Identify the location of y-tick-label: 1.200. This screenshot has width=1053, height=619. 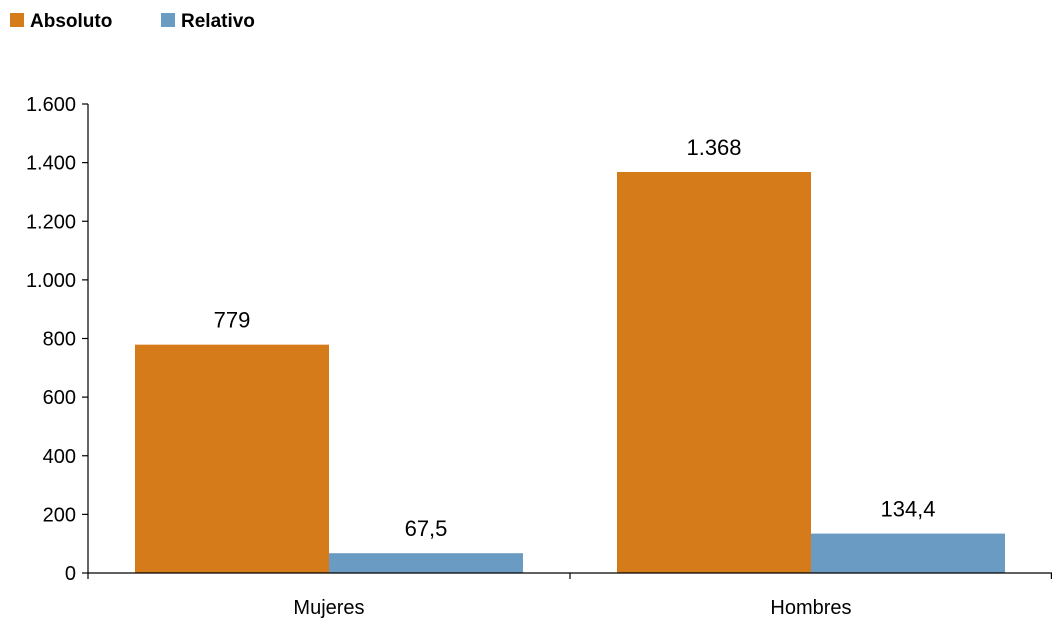
(51, 222).